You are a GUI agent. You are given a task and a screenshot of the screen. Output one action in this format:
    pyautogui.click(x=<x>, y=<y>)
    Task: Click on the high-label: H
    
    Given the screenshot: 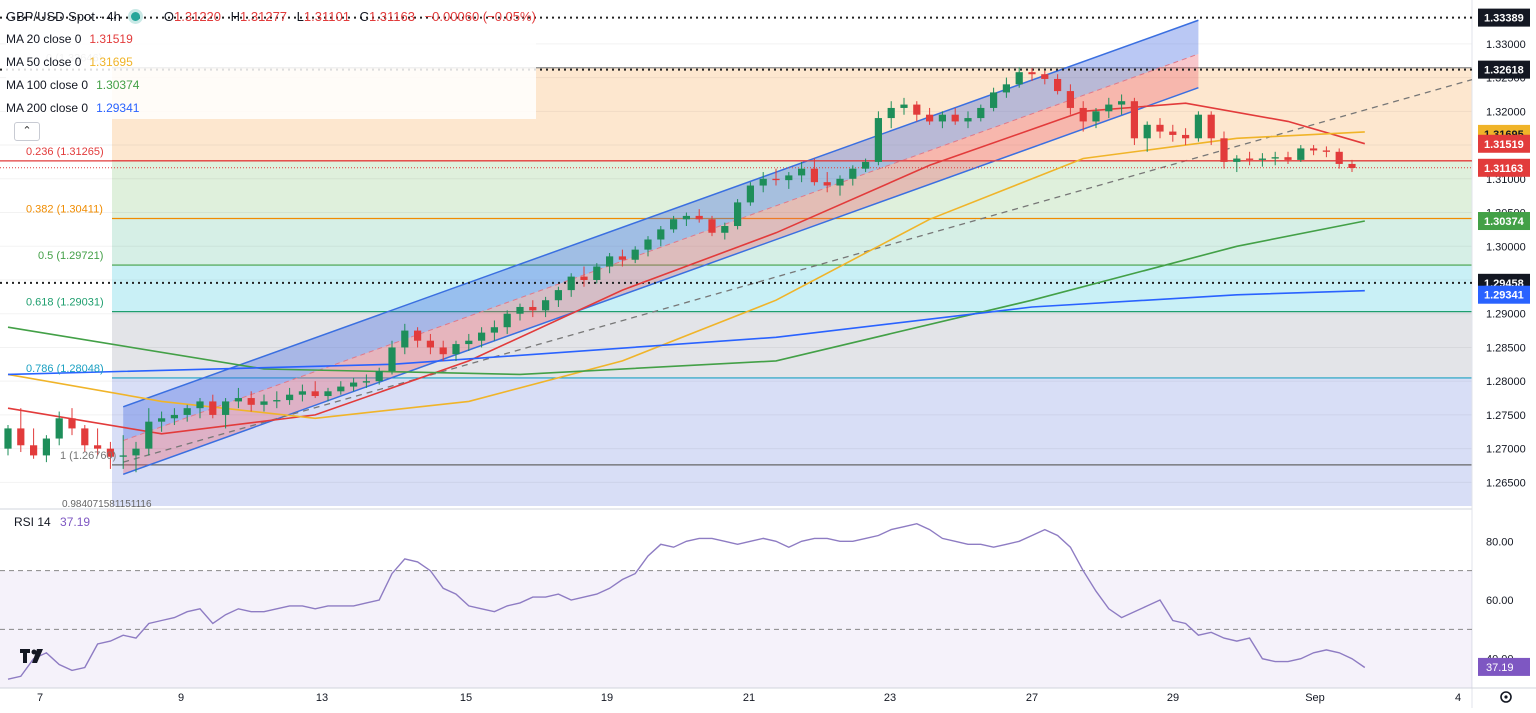 What is the action you would take?
    pyautogui.click(x=235, y=16)
    